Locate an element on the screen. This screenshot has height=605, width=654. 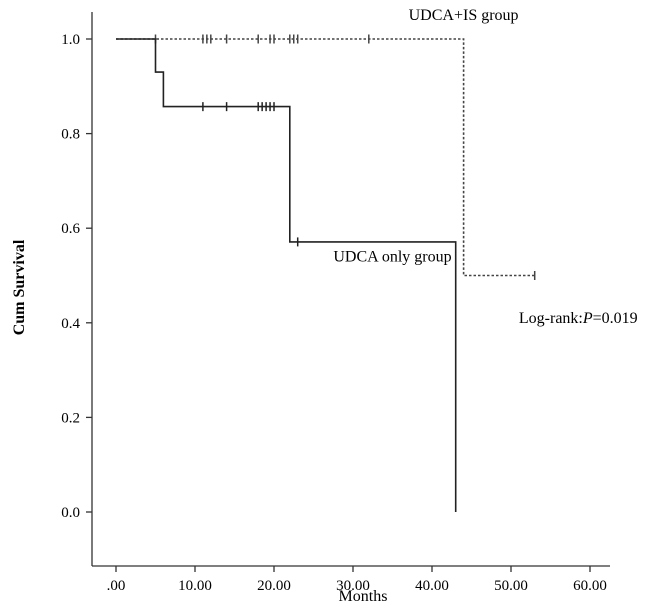
y-axis-title: Cum Survival is located at coordinates (19, 287).